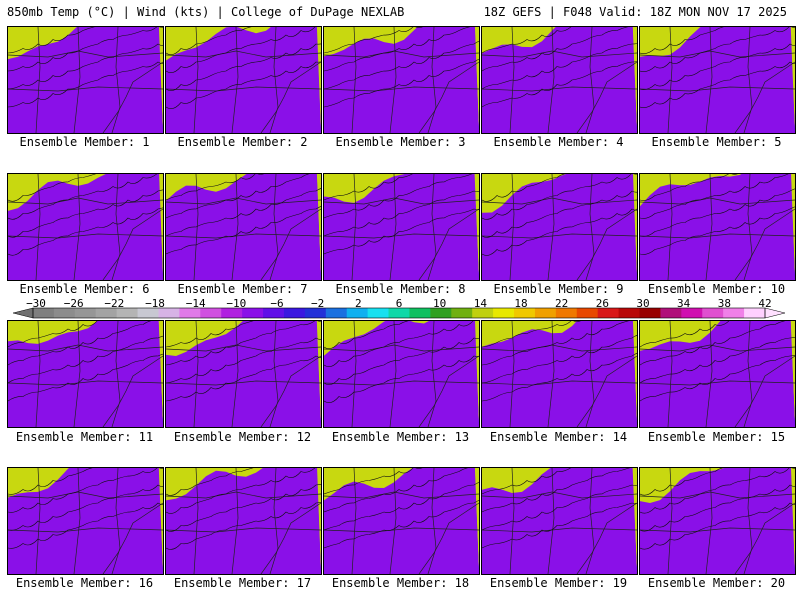  What do you see at coordinates (84, 583) in the screenshot?
I see `panel-label: Ensemble Member: 16` at bounding box center [84, 583].